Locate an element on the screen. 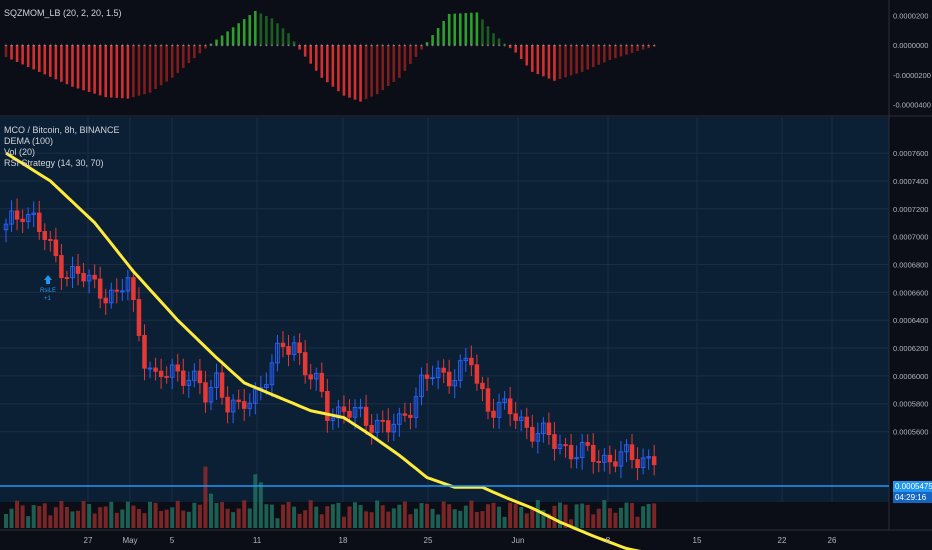 This screenshot has height=550, width=932. price-tick-label: 0.0006000 is located at coordinates (910, 376).